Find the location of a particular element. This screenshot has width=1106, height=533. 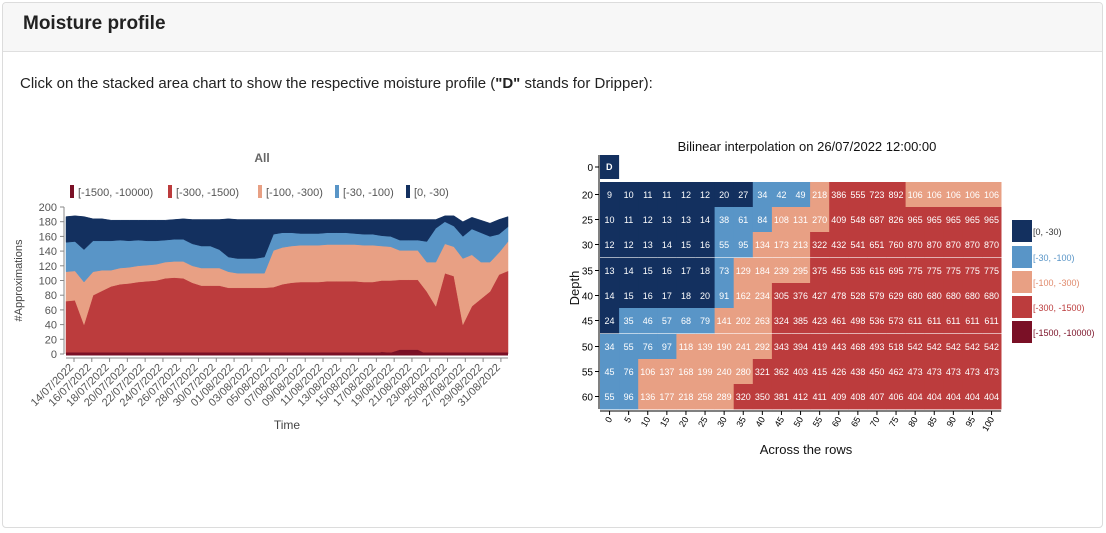

cell-value: 343 is located at coordinates (781, 347).